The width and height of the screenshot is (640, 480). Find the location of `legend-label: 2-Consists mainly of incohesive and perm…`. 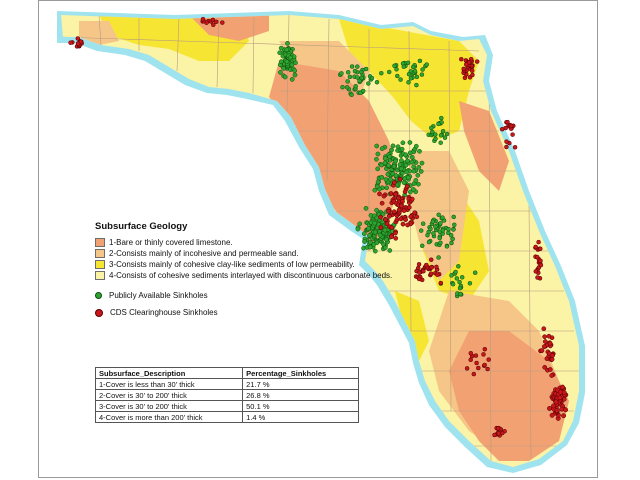

legend-label: 2-Consists mainly of incohesive and perm… is located at coordinates (204, 253).